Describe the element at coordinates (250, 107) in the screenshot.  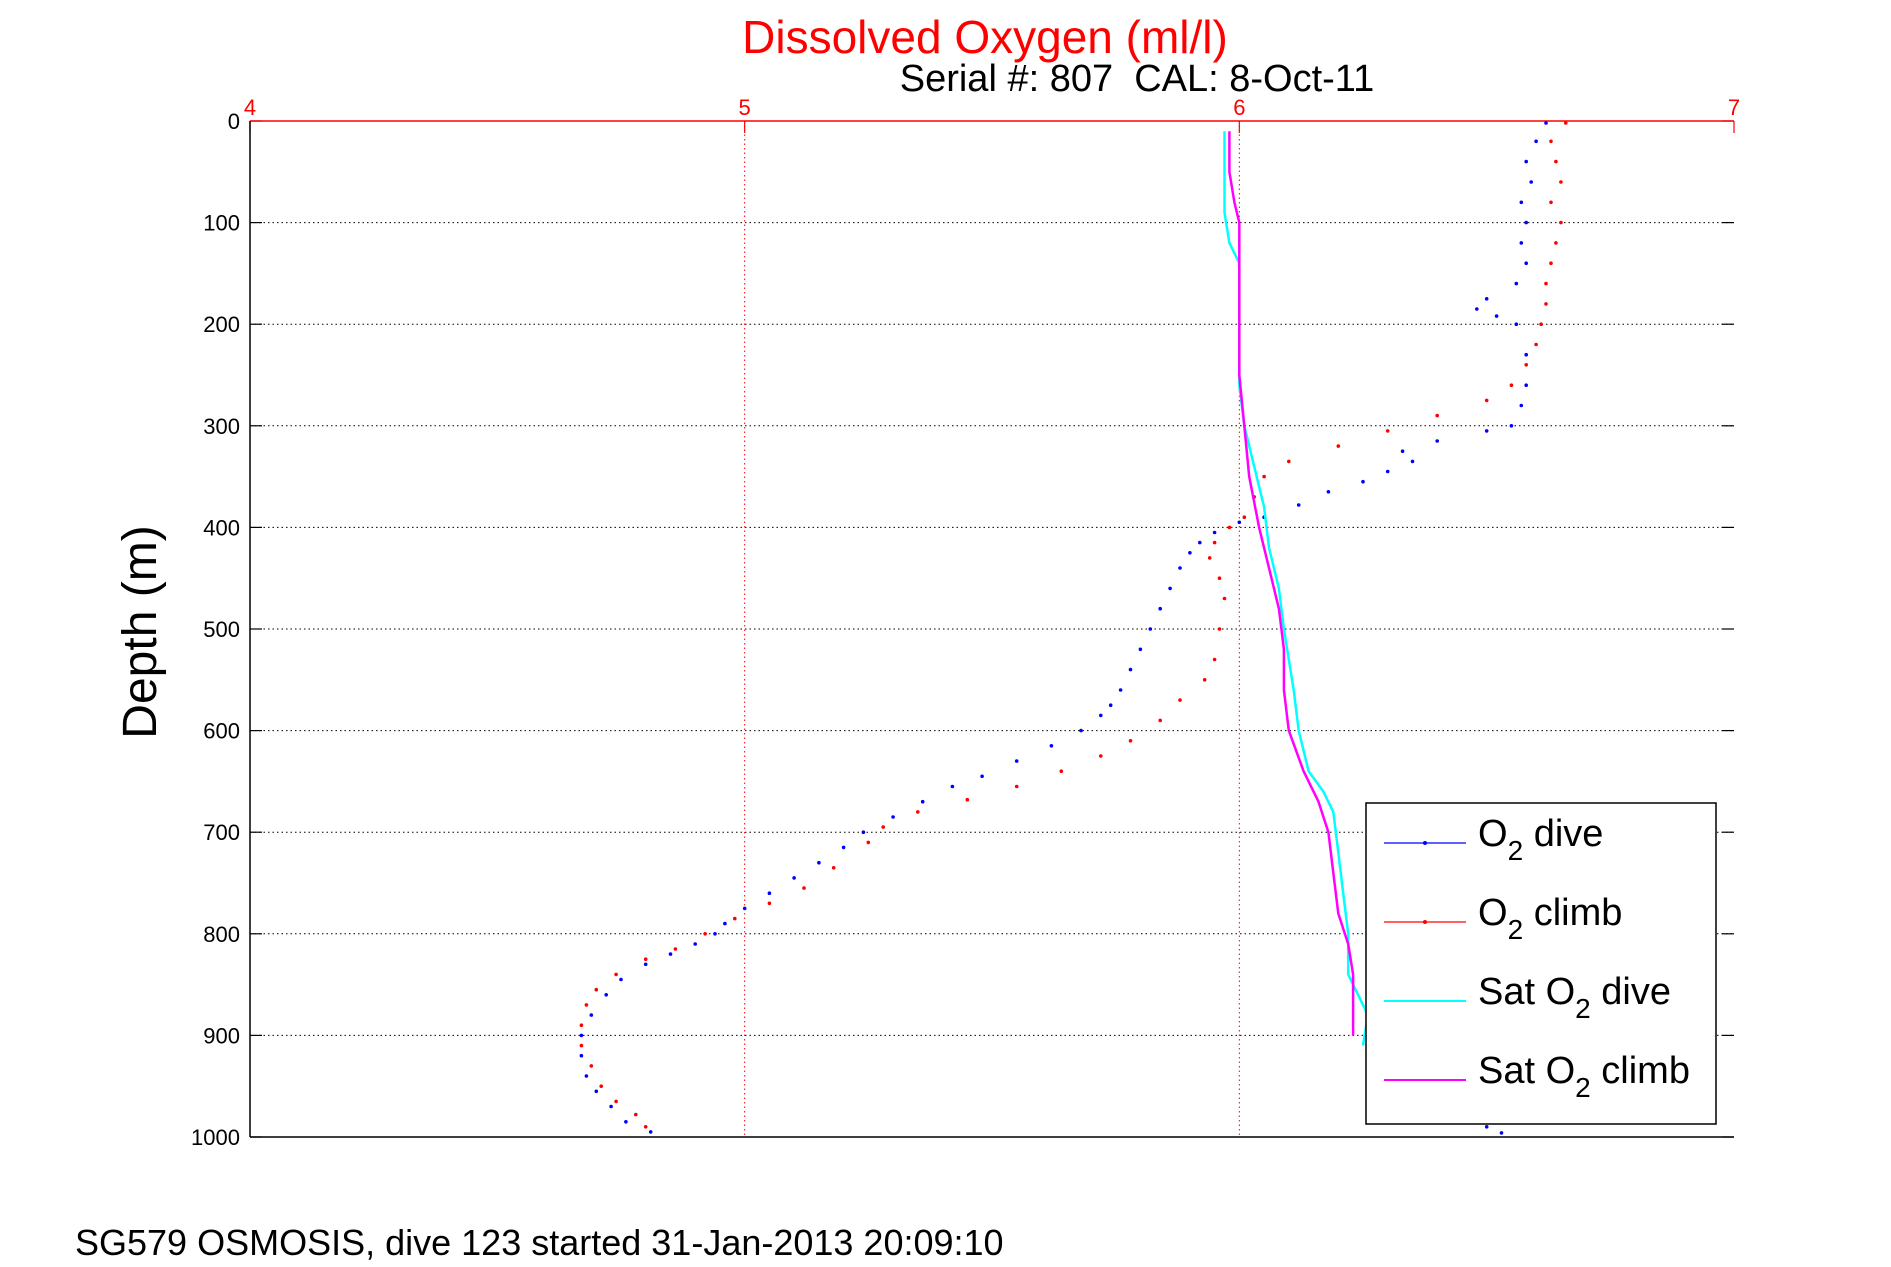
I see `x-tick-label: 4` at that location.